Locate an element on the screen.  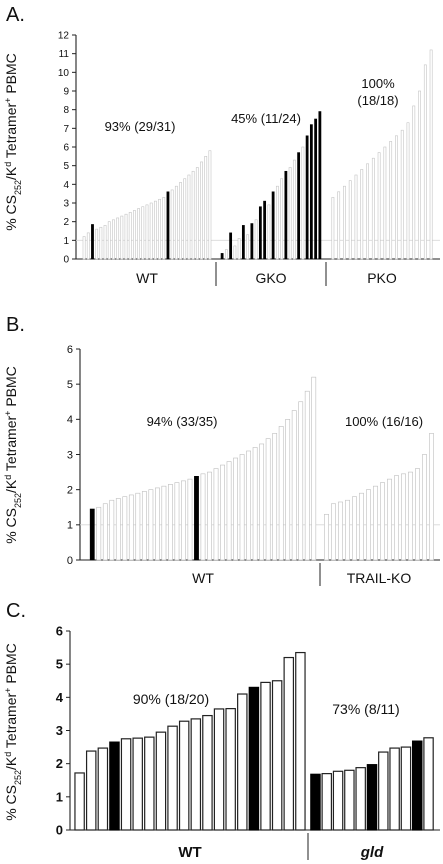
y-axis-label-c: % CS252/Kd Tetramer+ PBMC is located at coordinates (13, 732).